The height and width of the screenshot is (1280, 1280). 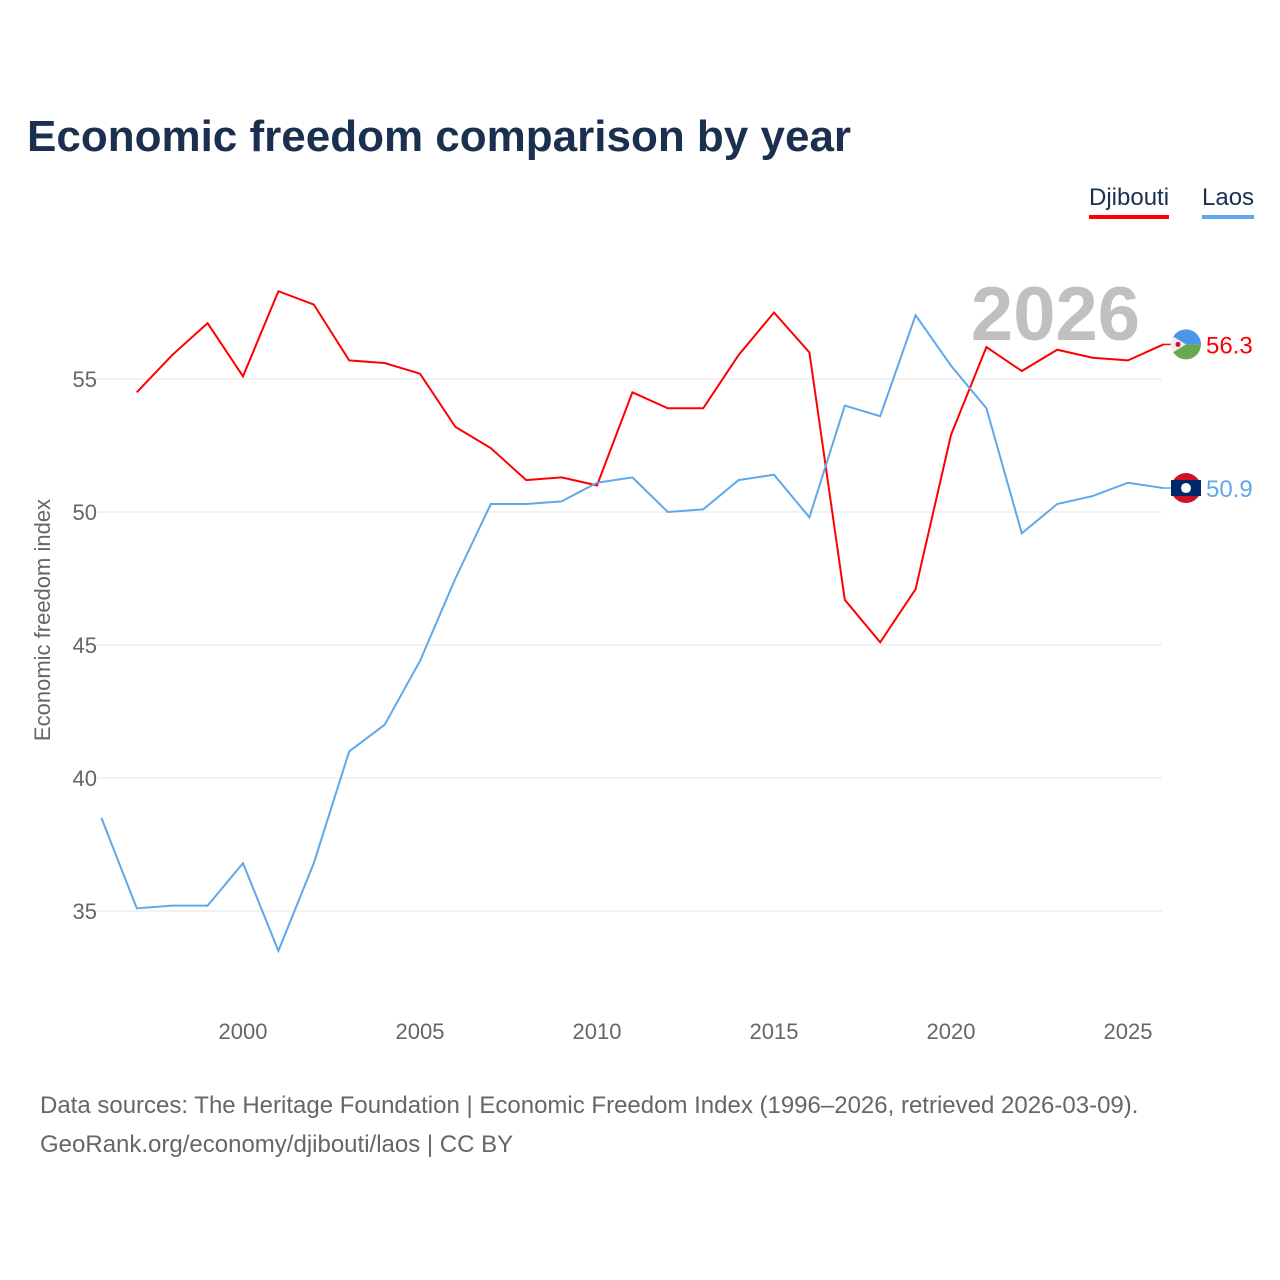 What do you see at coordinates (1055, 314) in the screenshot?
I see `year-watermark: 2026` at bounding box center [1055, 314].